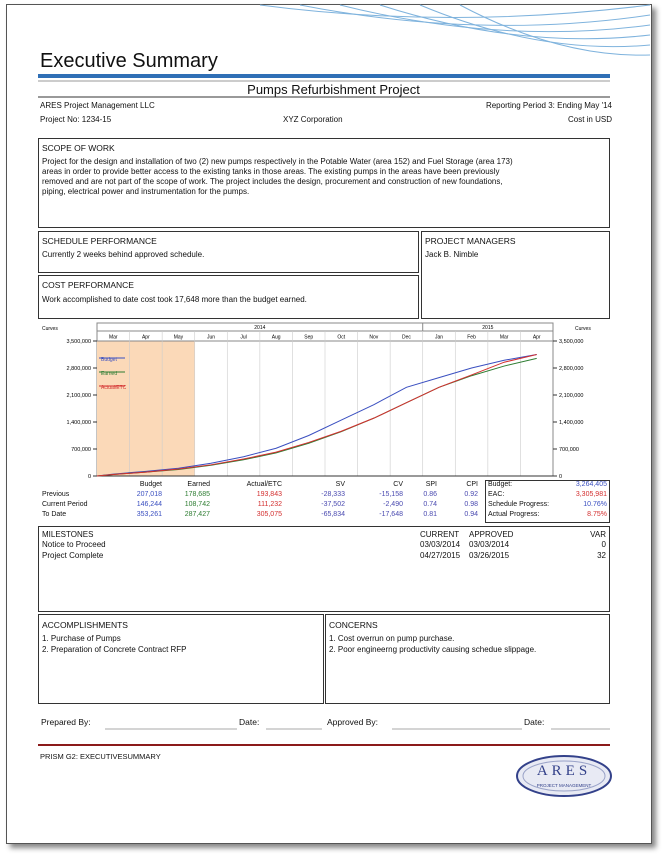 The image size is (667, 857). I want to click on month-label: May, so click(179, 338).